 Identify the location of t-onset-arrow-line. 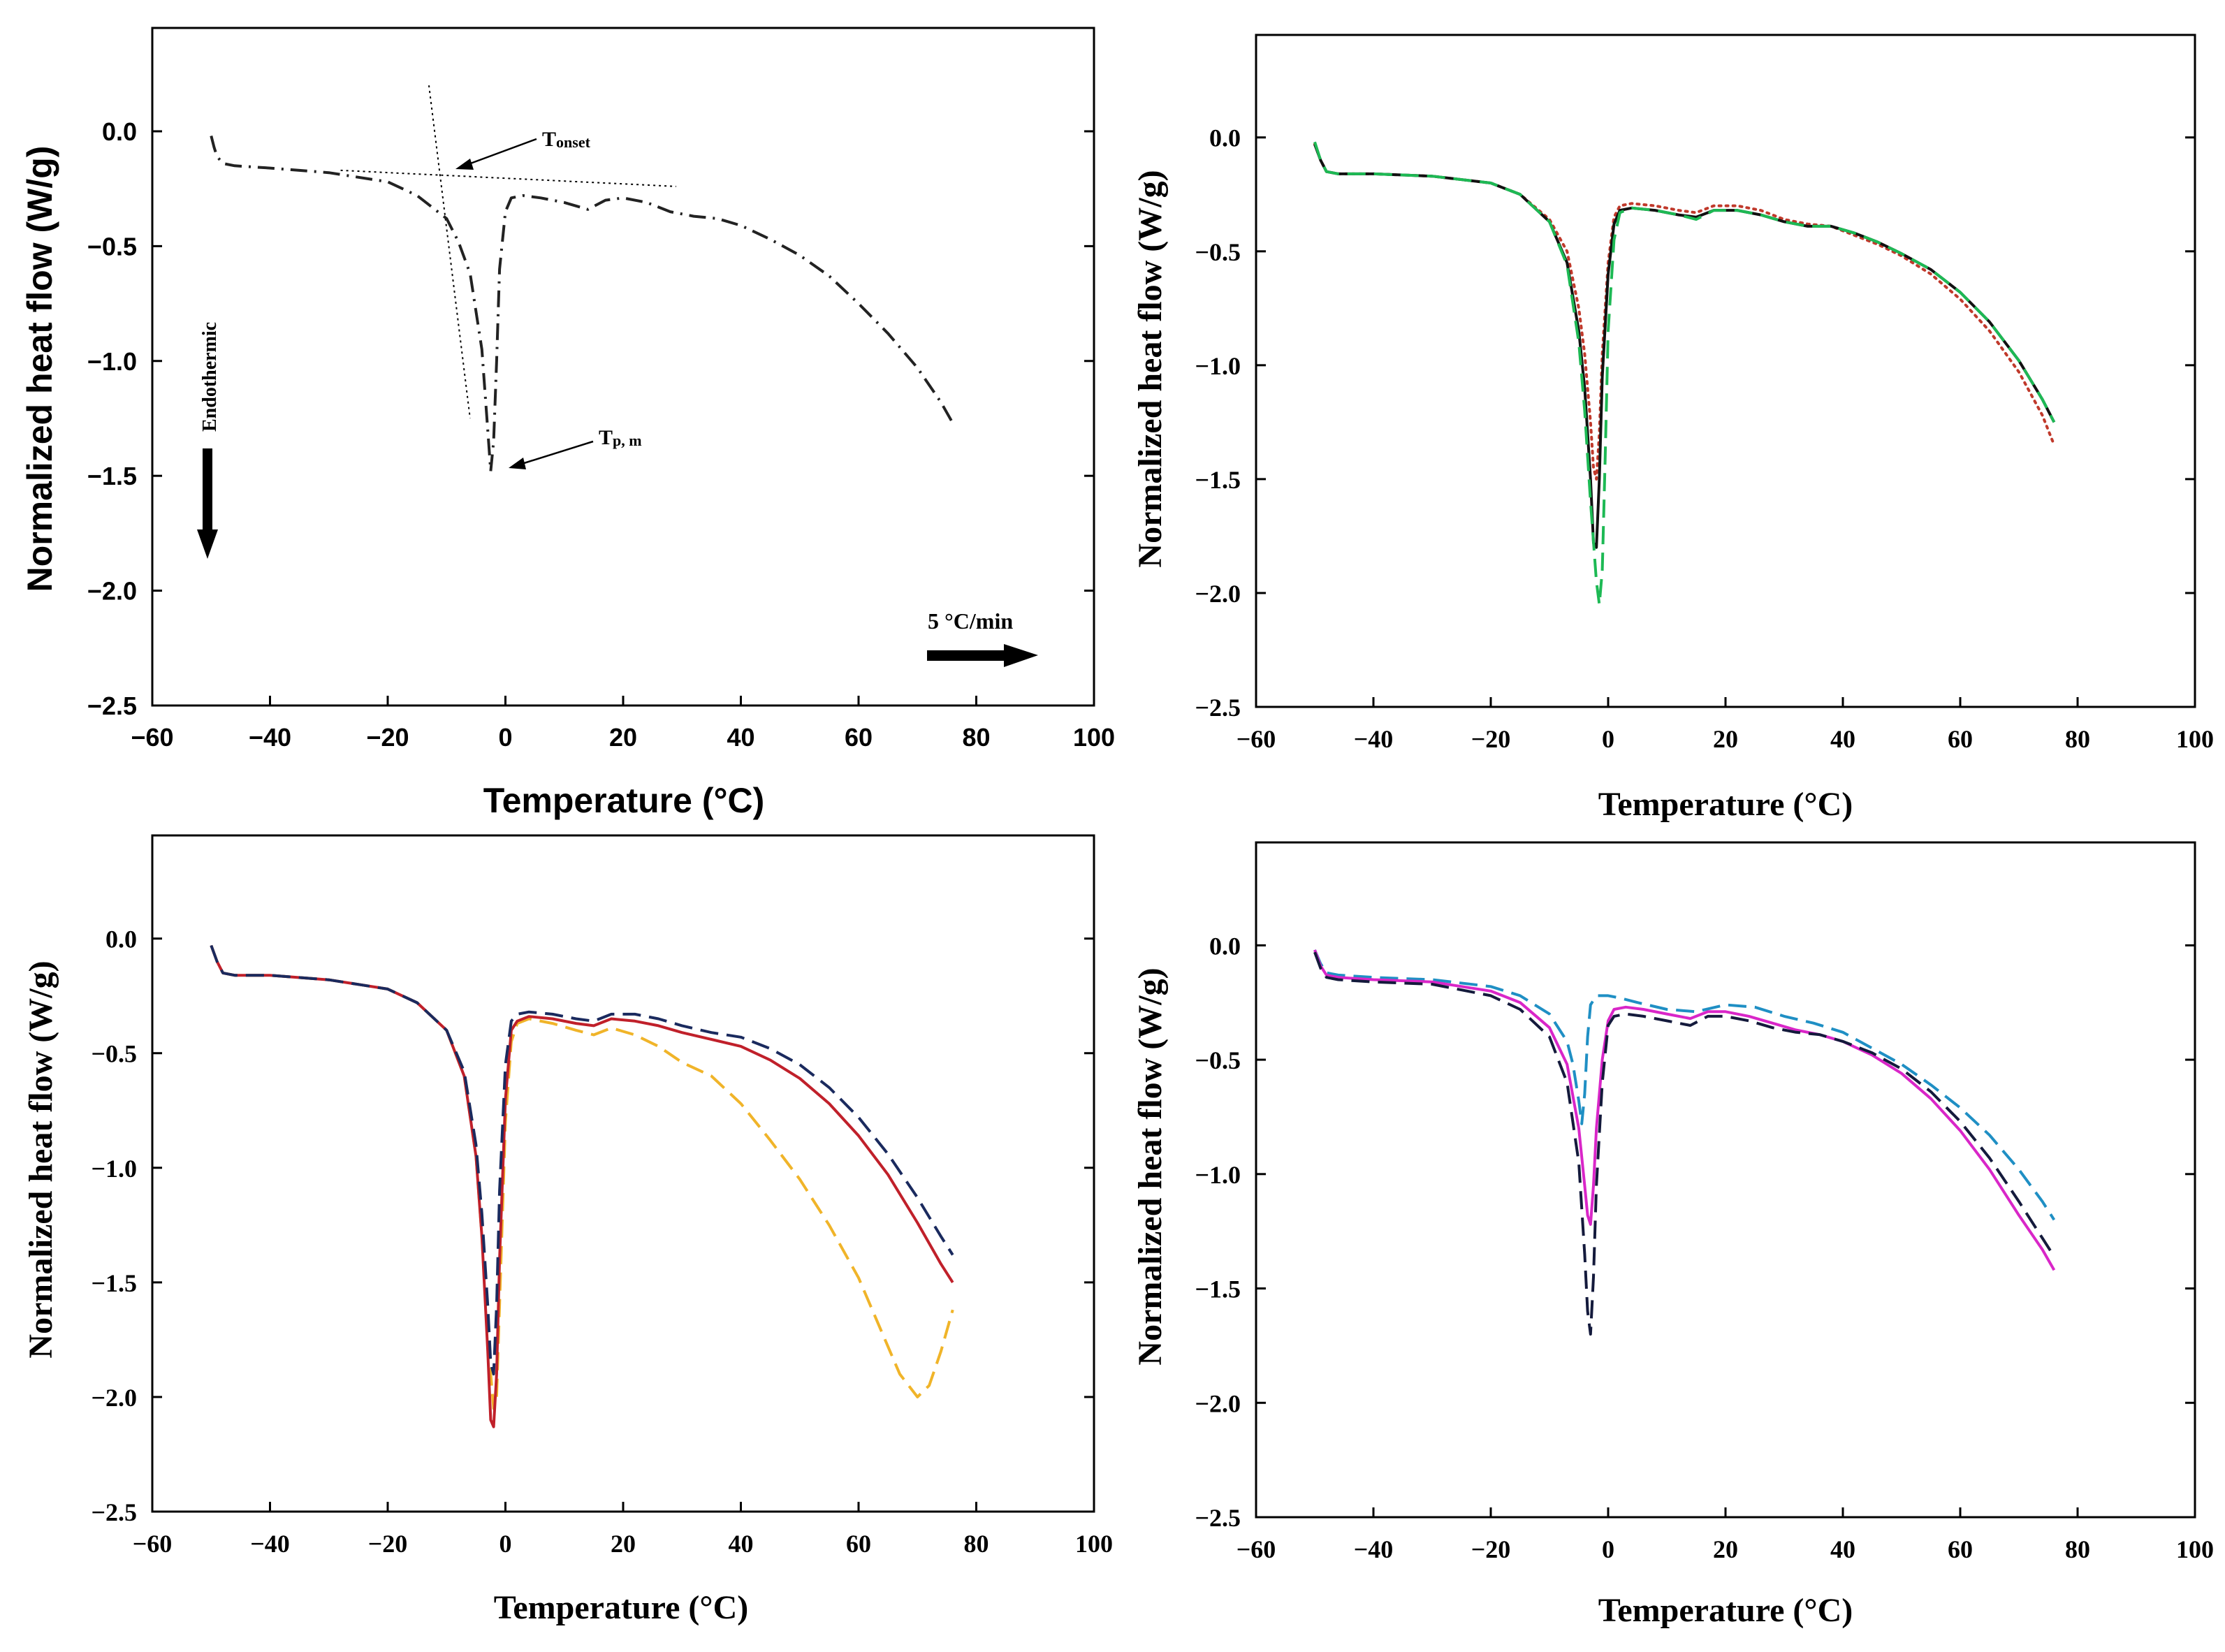
(501, 152).